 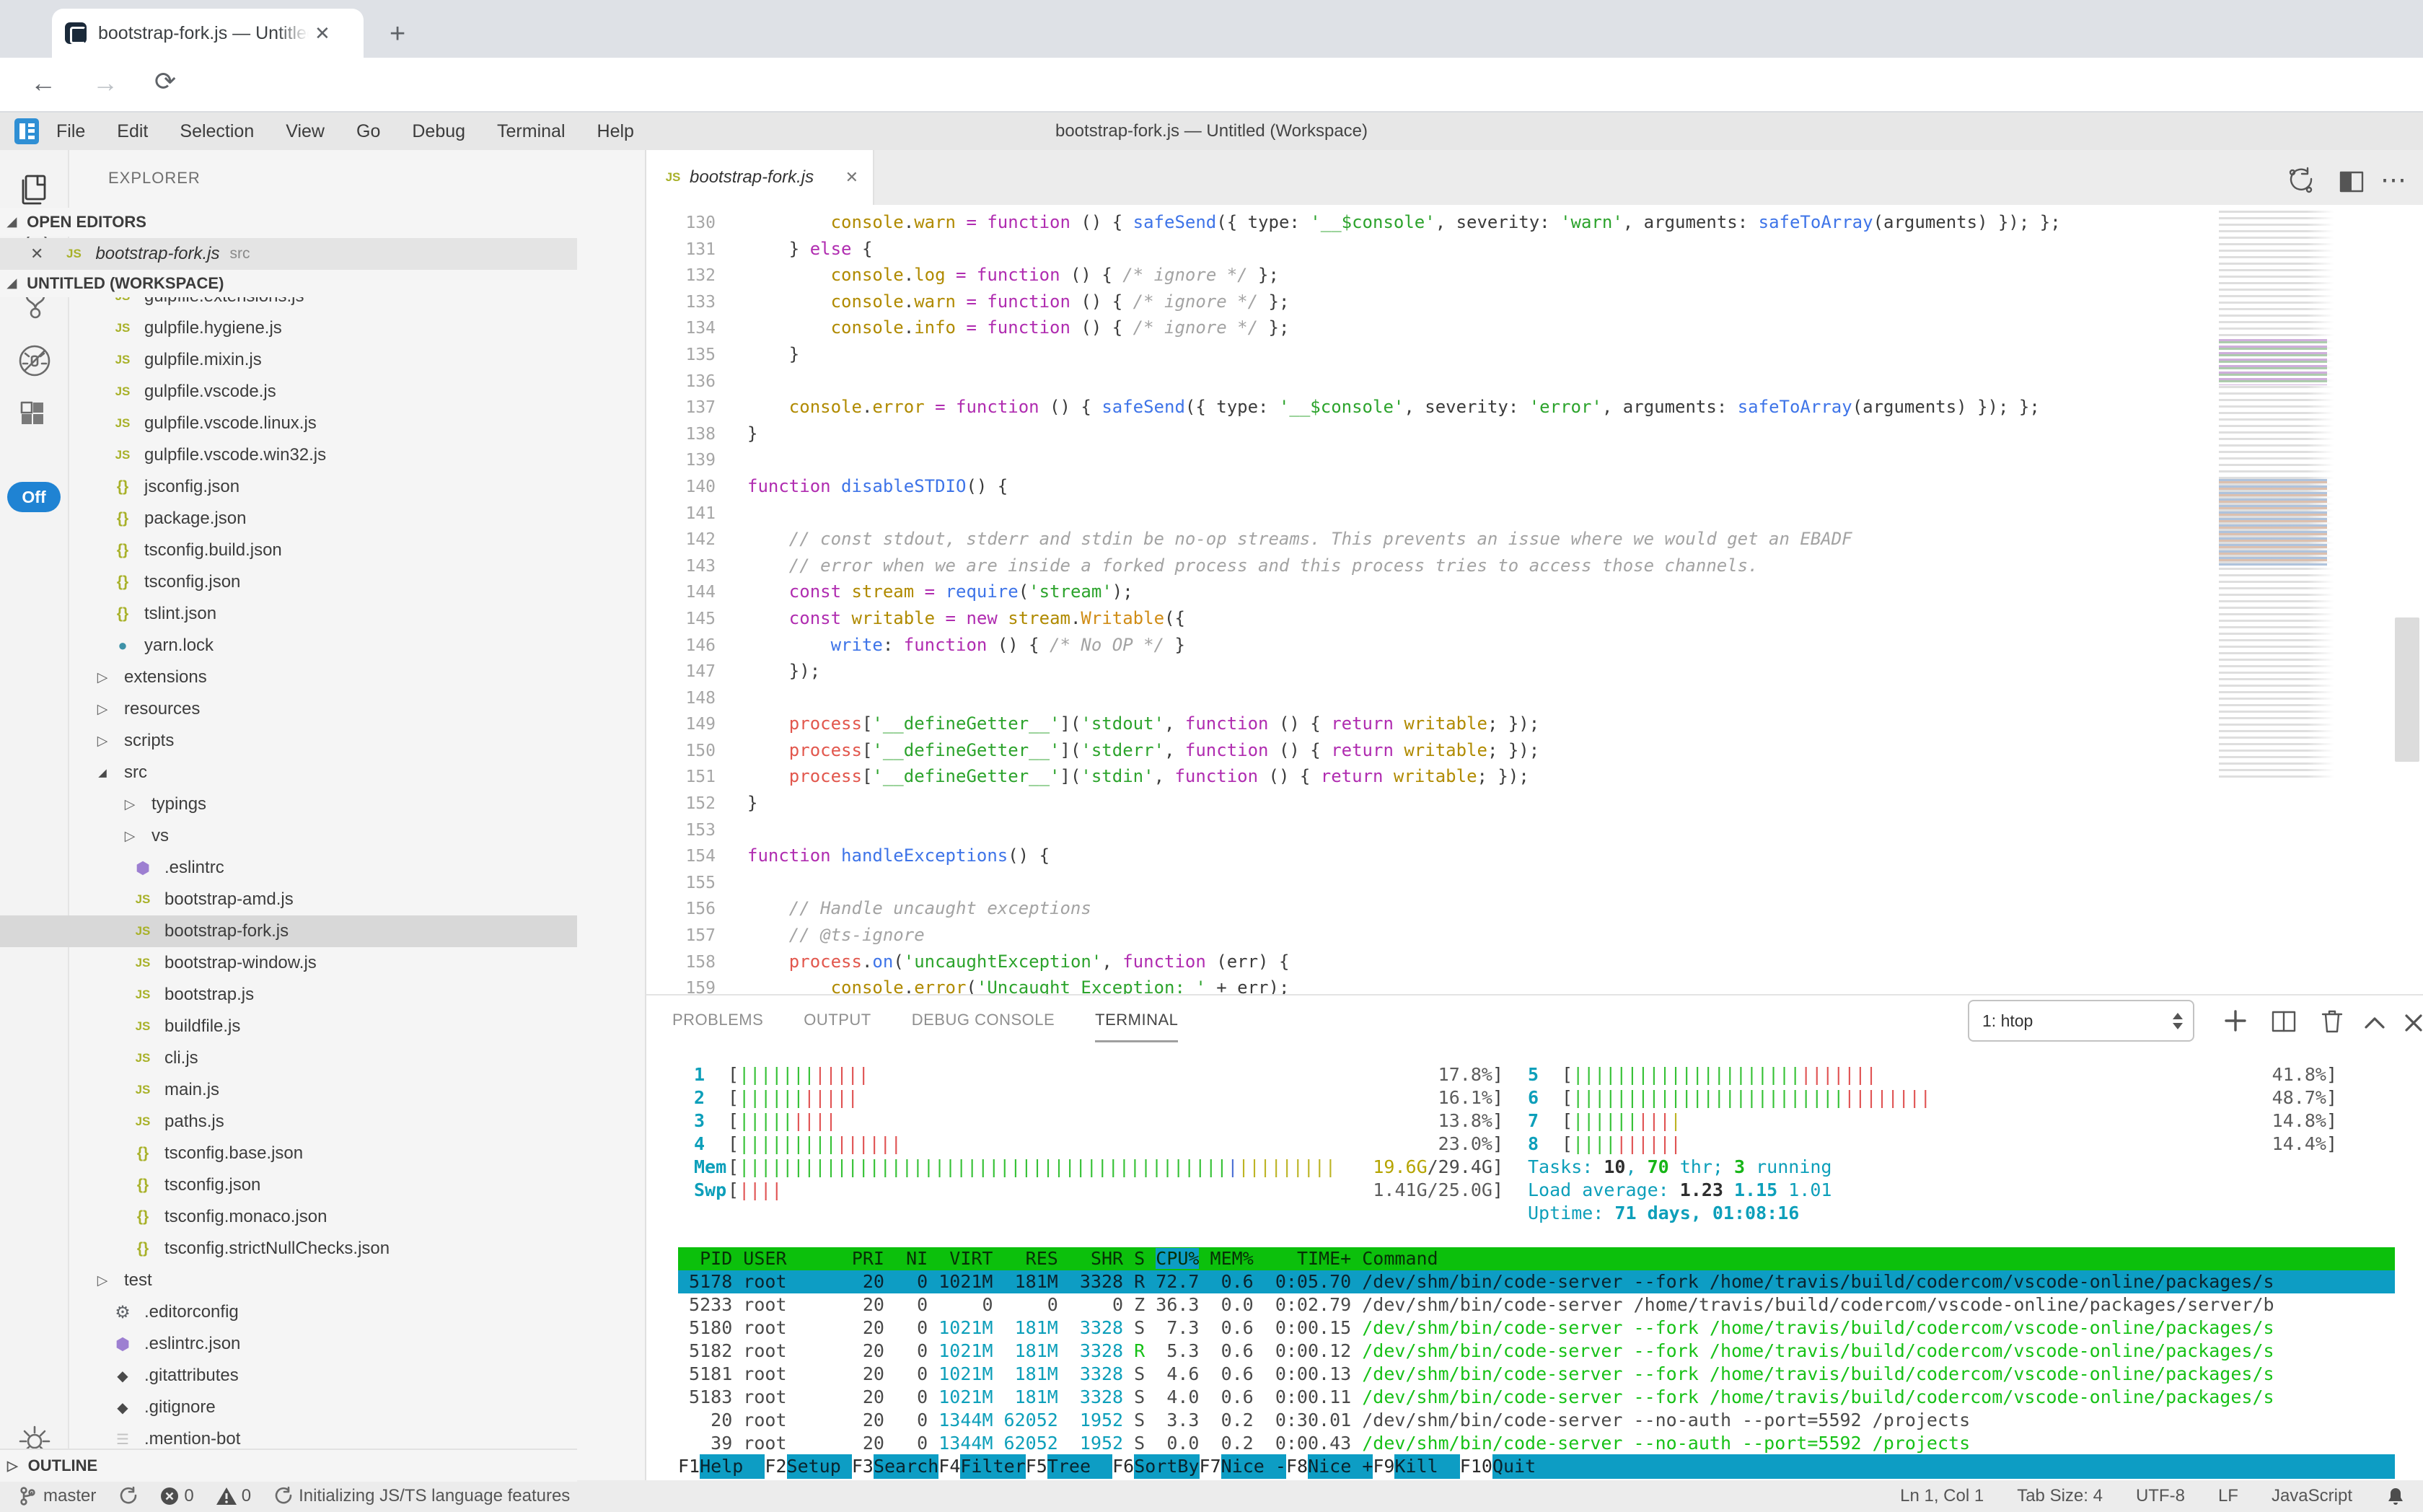 I want to click on menu-view: View, so click(x=305, y=130).